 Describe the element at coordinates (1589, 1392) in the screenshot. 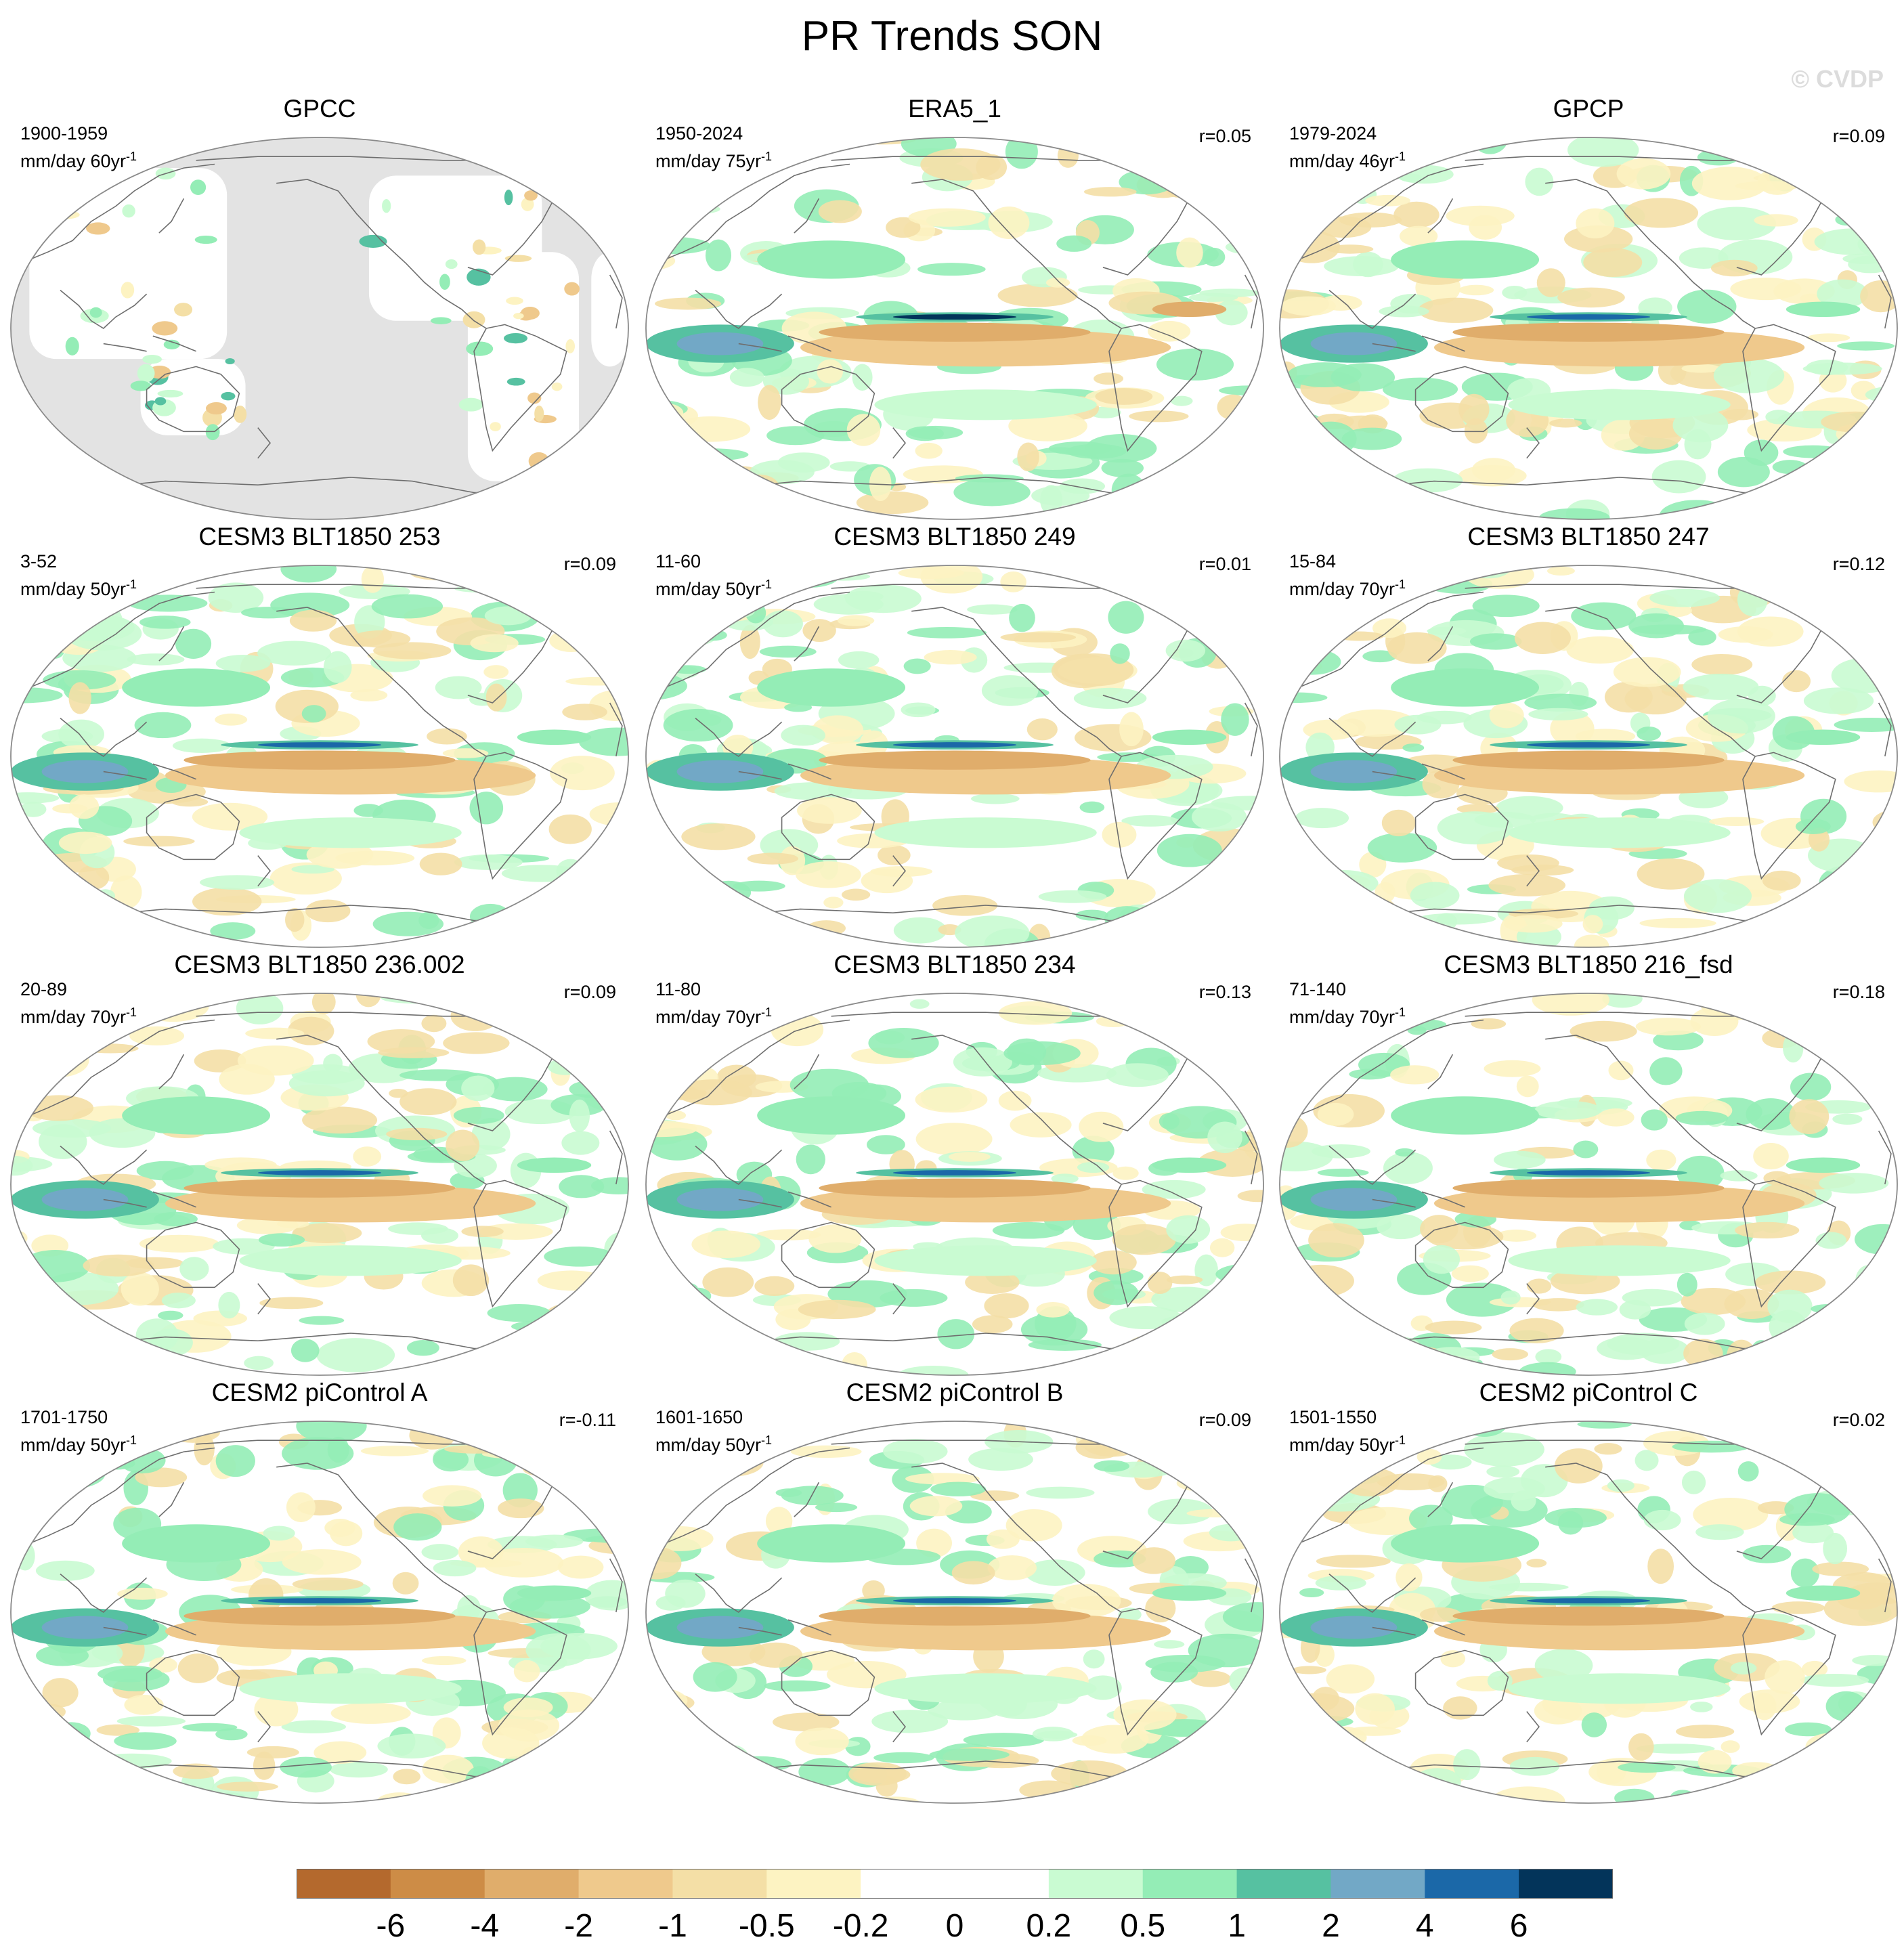

I see `panel-title: CESM2 piControl C` at that location.